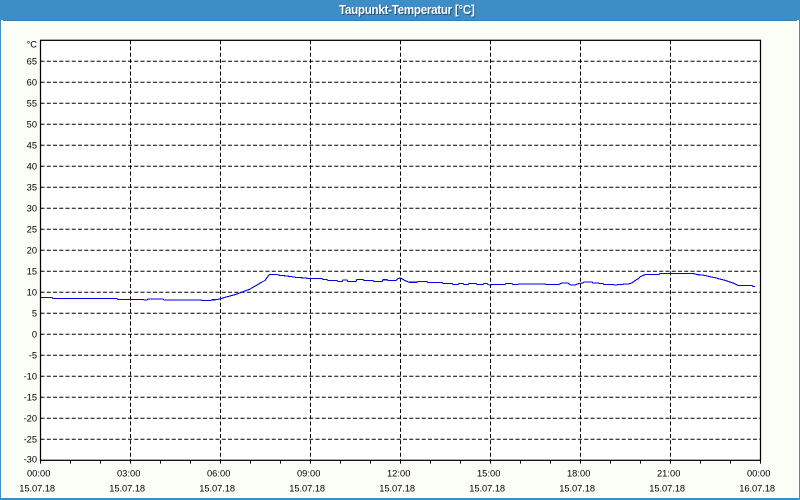  What do you see at coordinates (399, 474) in the screenshot?
I see `svg-text: 12:00` at bounding box center [399, 474].